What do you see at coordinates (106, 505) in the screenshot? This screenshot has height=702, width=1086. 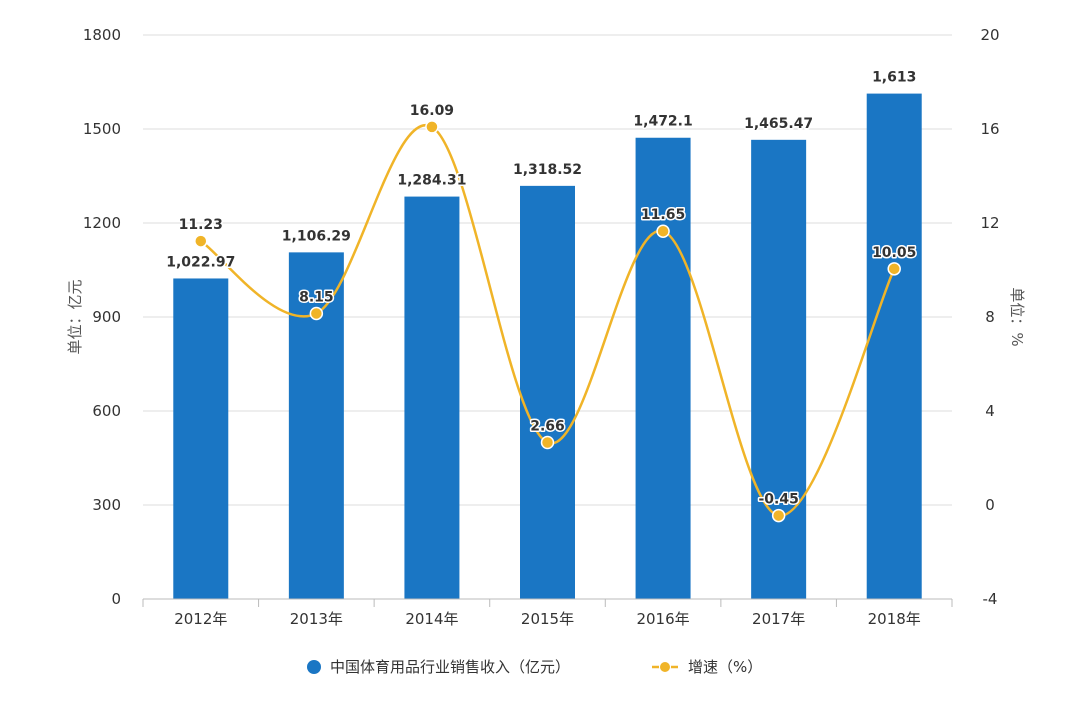 I see `left-axis-tick-label: 300` at bounding box center [106, 505].